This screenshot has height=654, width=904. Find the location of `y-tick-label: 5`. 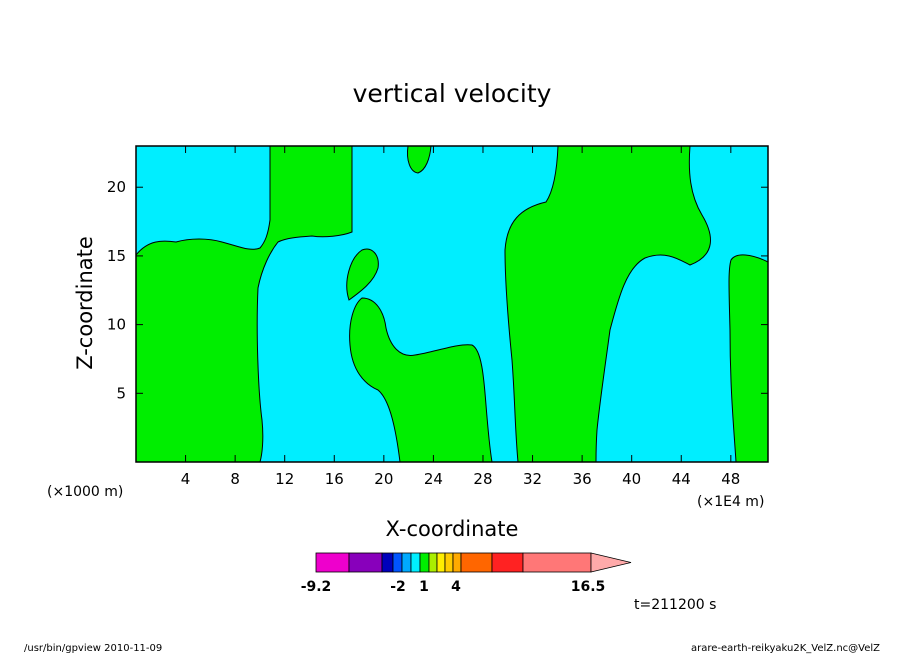

y-tick-label: 5 is located at coordinates (121, 393).